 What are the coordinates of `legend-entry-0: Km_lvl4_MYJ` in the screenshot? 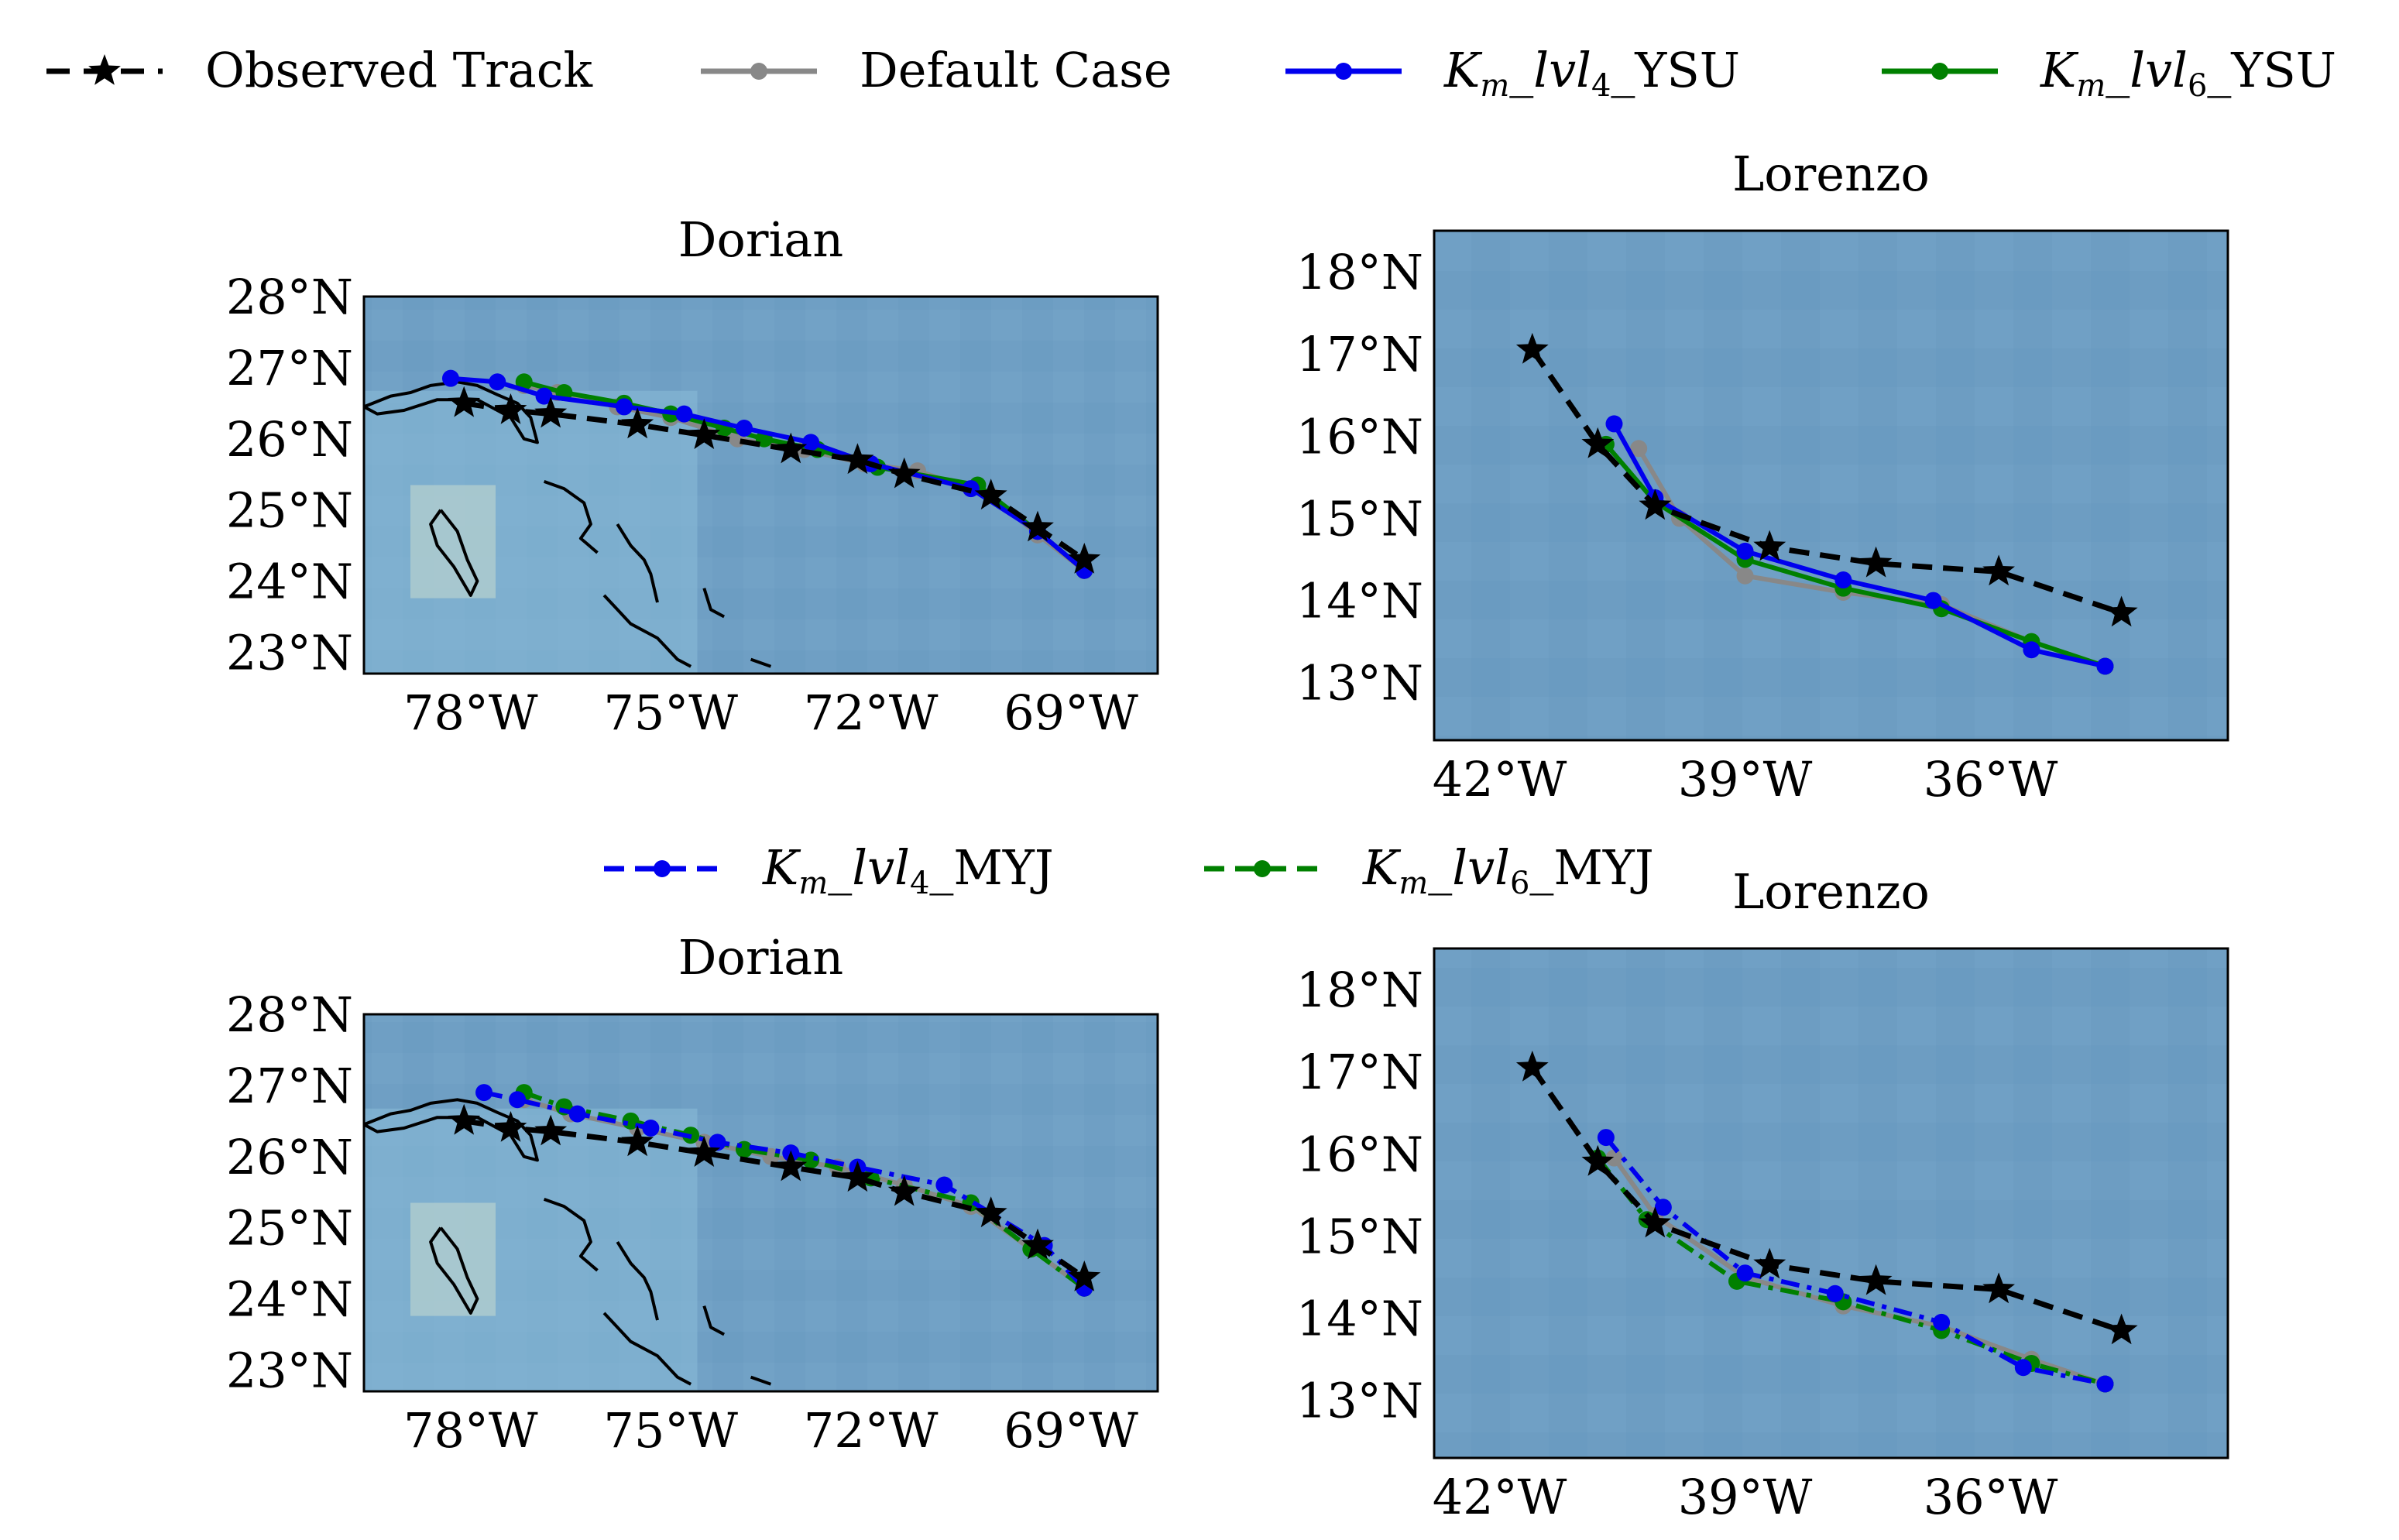 It's located at (829, 870).